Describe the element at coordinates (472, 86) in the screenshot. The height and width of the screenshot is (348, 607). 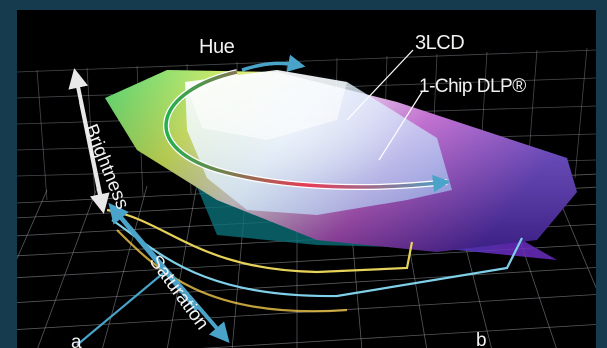
I see `dlp-label: 1-Chip DLP®` at that location.